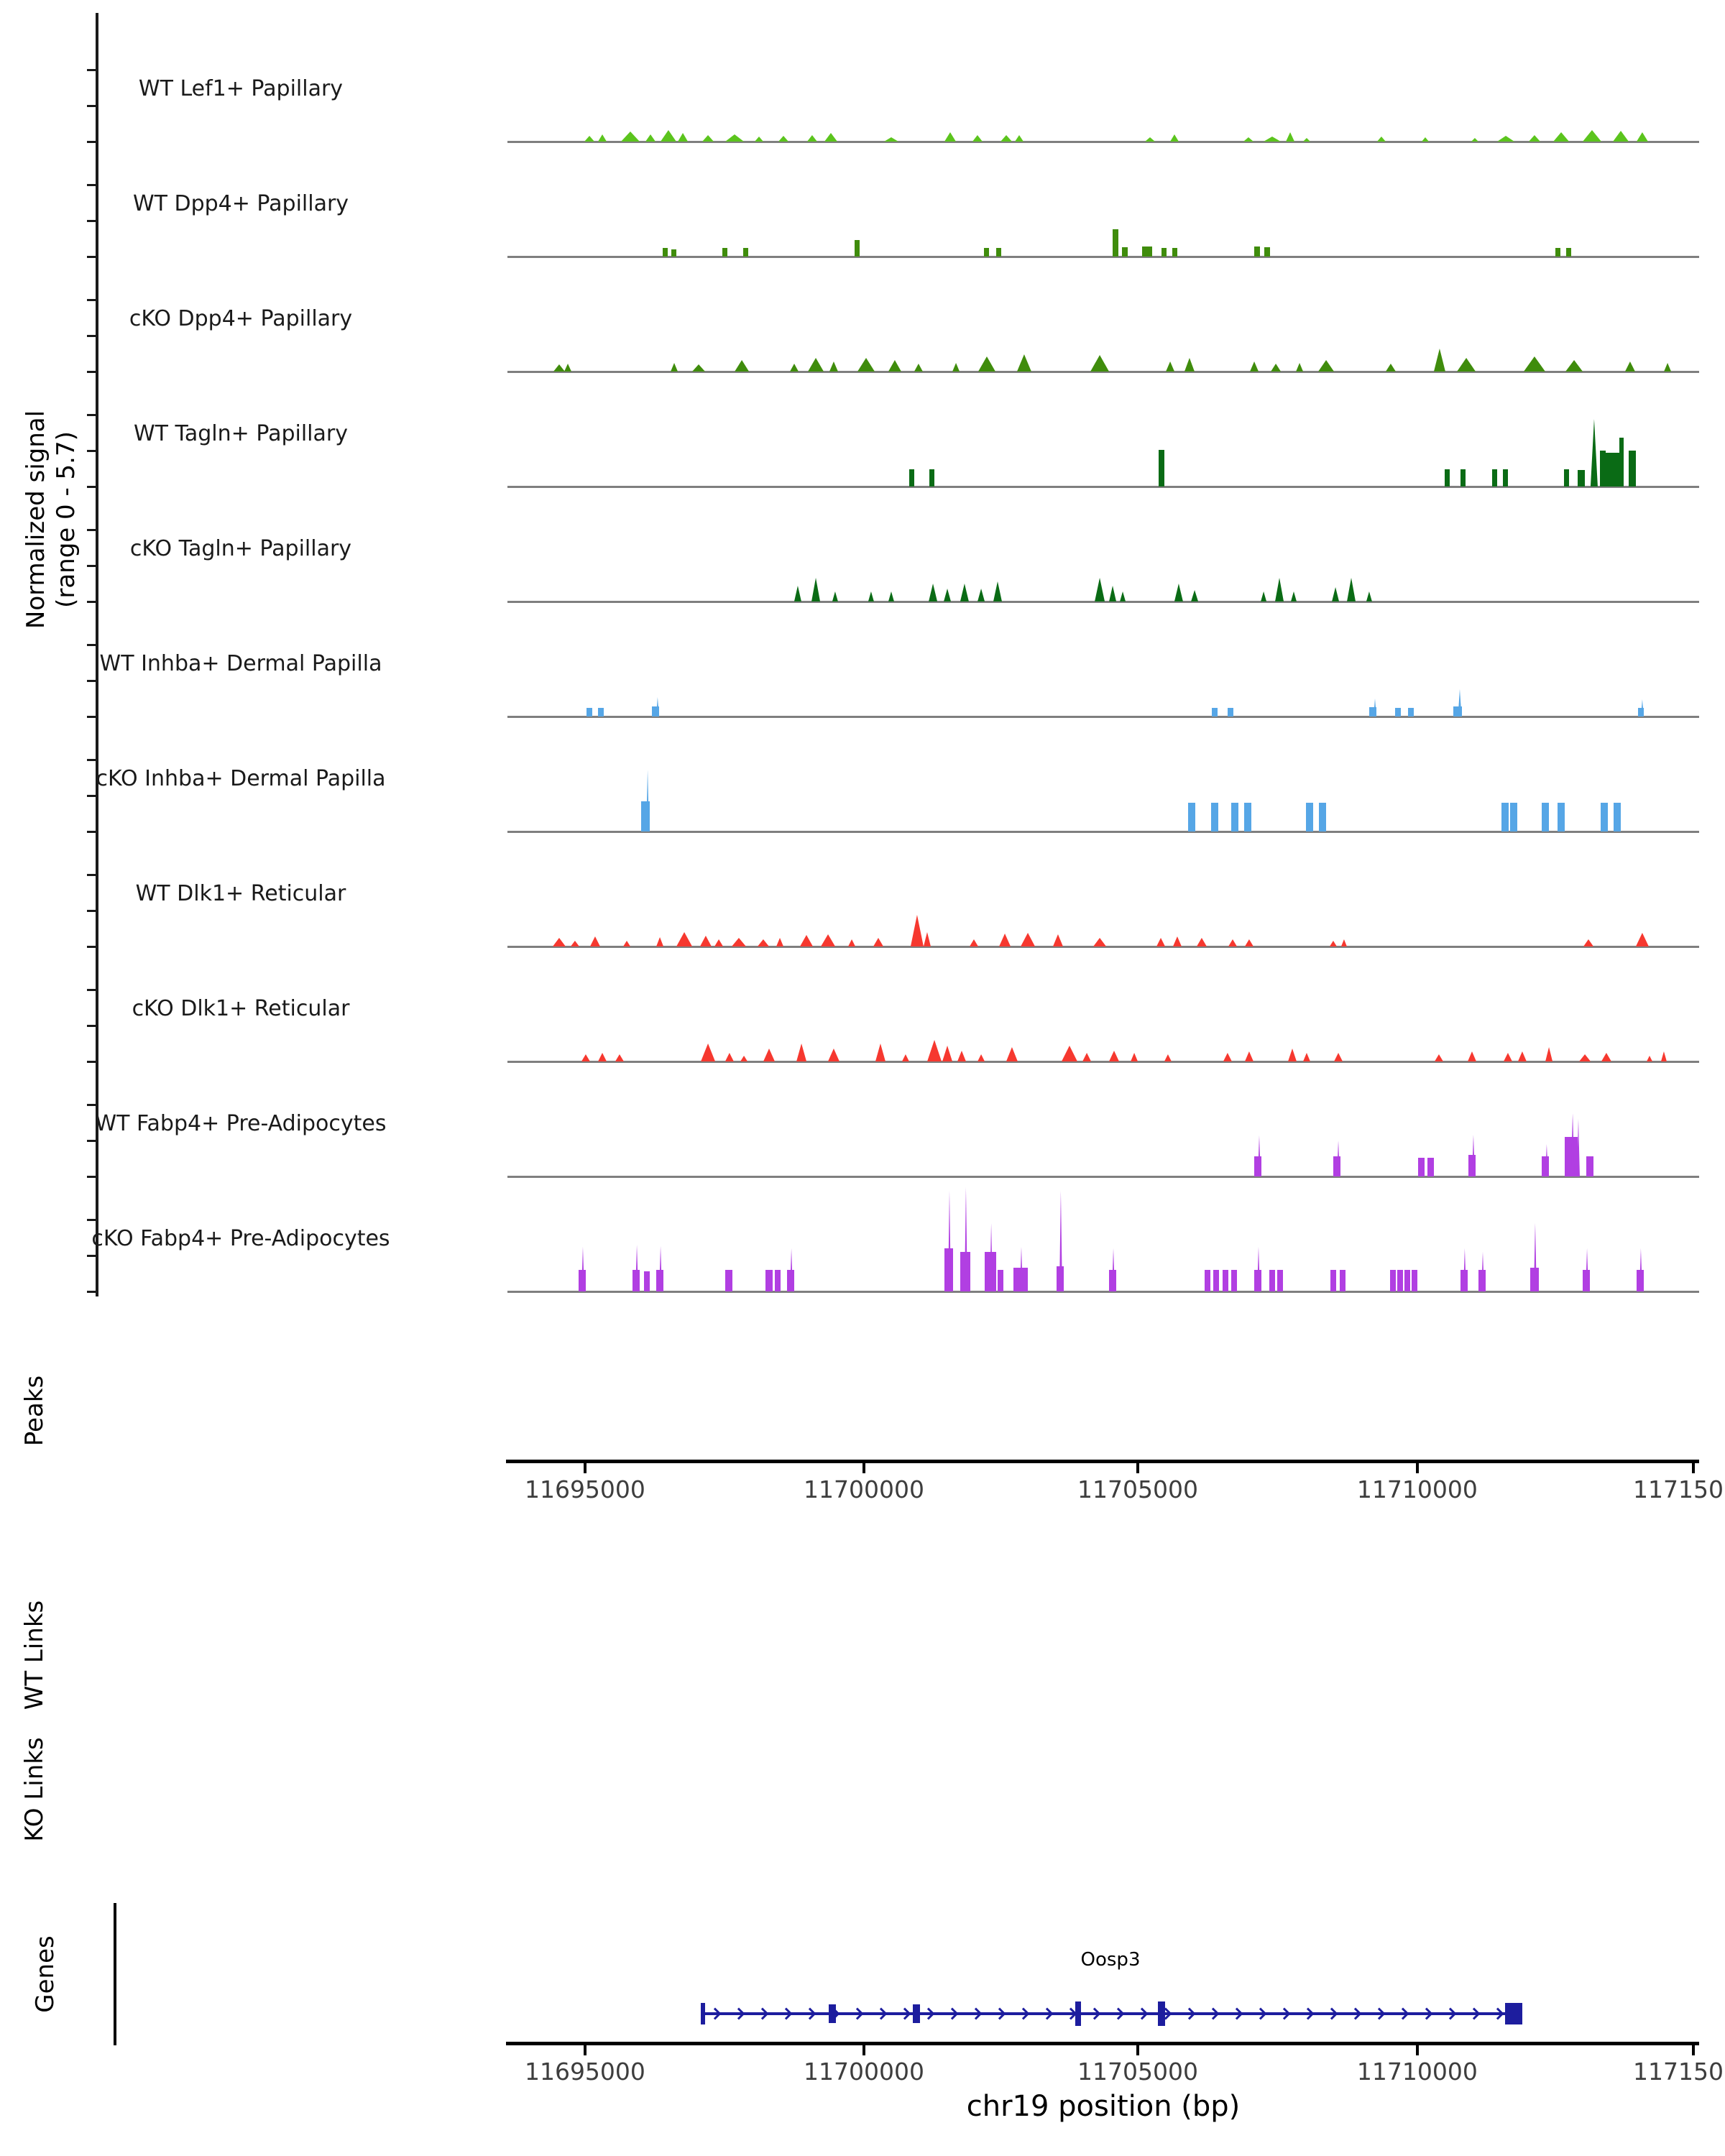 The image size is (1725, 2156). Describe the element at coordinates (52, 520) in the screenshot. I see `y-axis-label: Normalized signal (range 0 - 5.7)` at that location.